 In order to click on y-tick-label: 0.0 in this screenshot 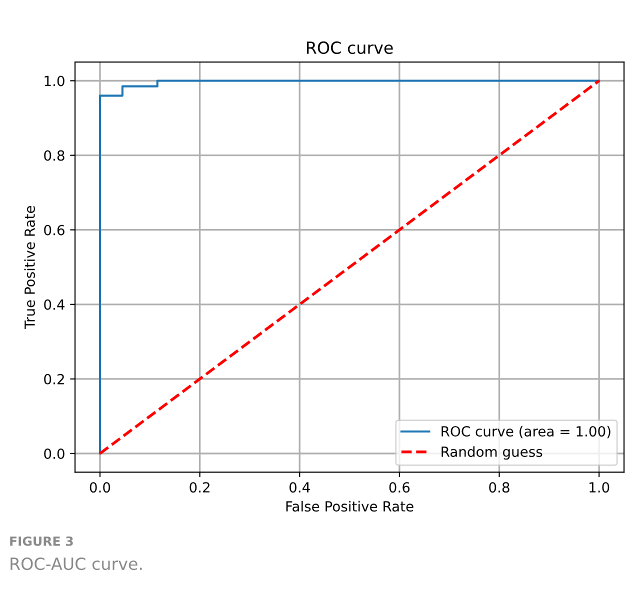, I will do `click(54, 453)`.